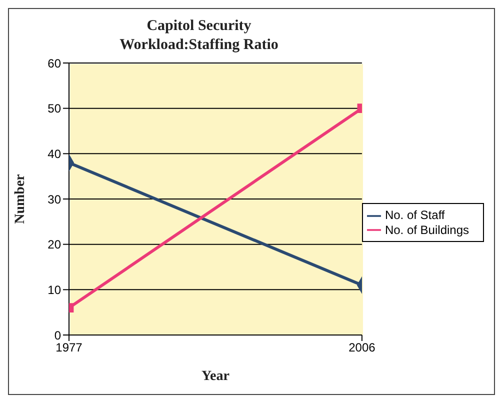  I want to click on legend-label: No. of Buildings, so click(426, 229).